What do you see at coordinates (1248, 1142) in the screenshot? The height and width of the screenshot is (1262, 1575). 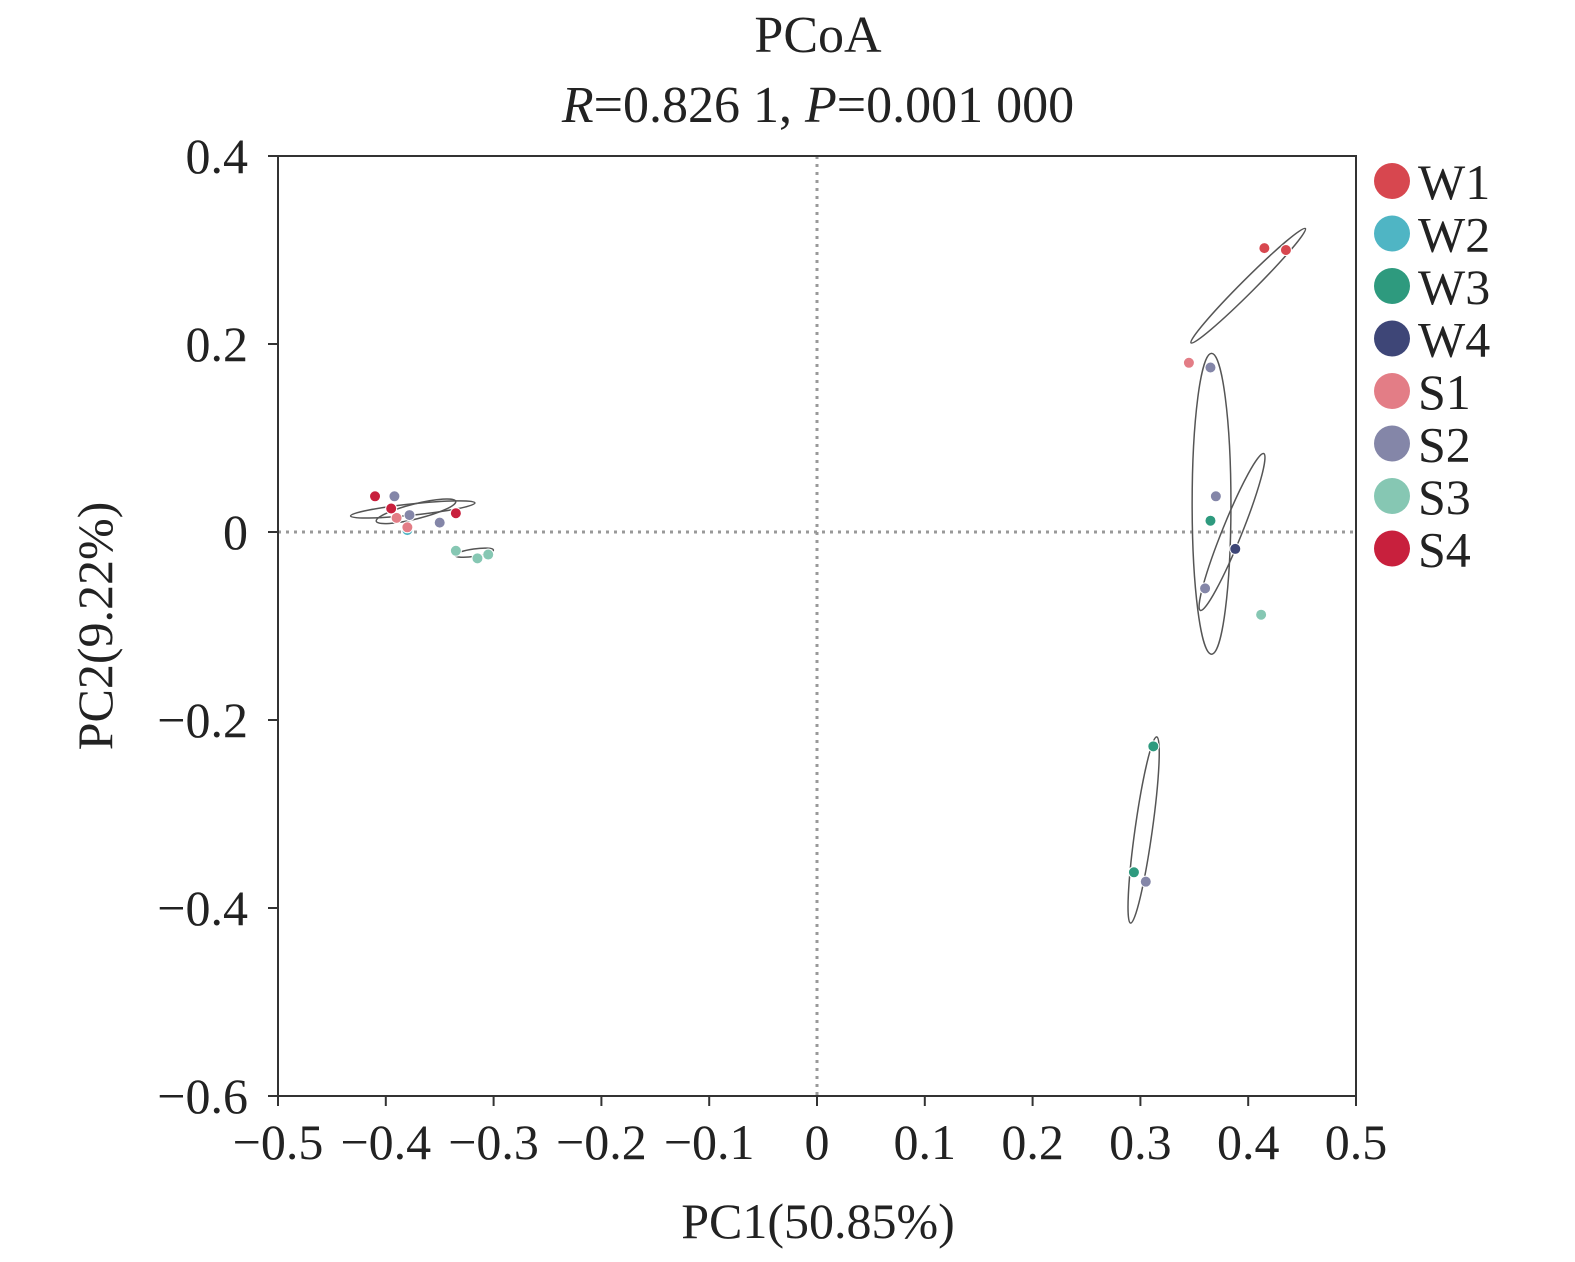 I see `x-tick-label: 0.4` at bounding box center [1248, 1142].